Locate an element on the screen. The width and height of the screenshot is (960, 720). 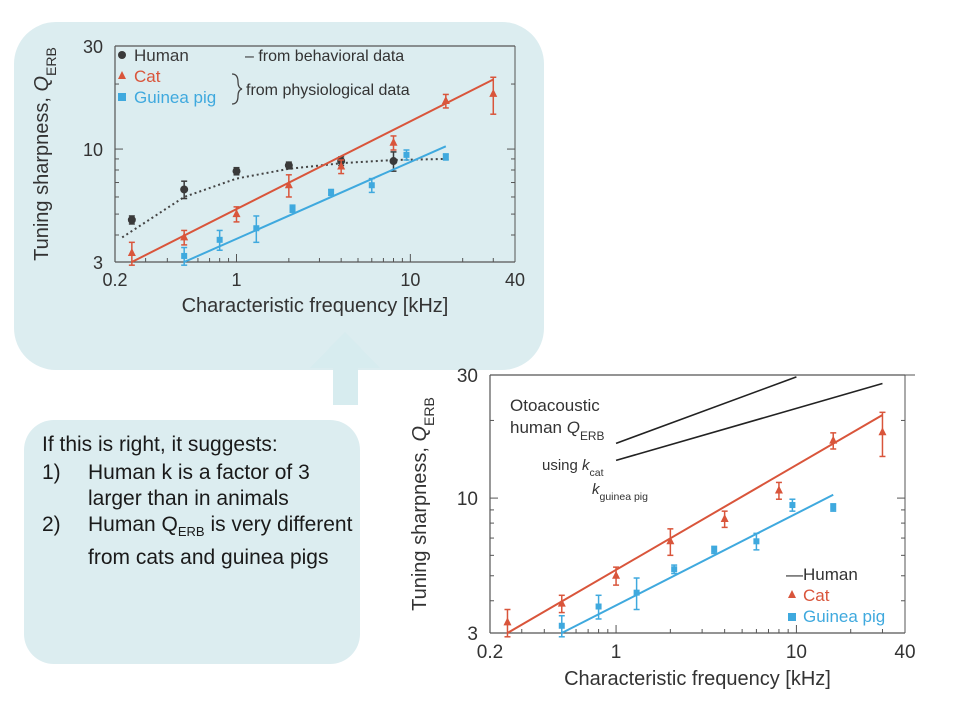
c2-annotation-line1: Otoacoustic is located at coordinates (555, 405).